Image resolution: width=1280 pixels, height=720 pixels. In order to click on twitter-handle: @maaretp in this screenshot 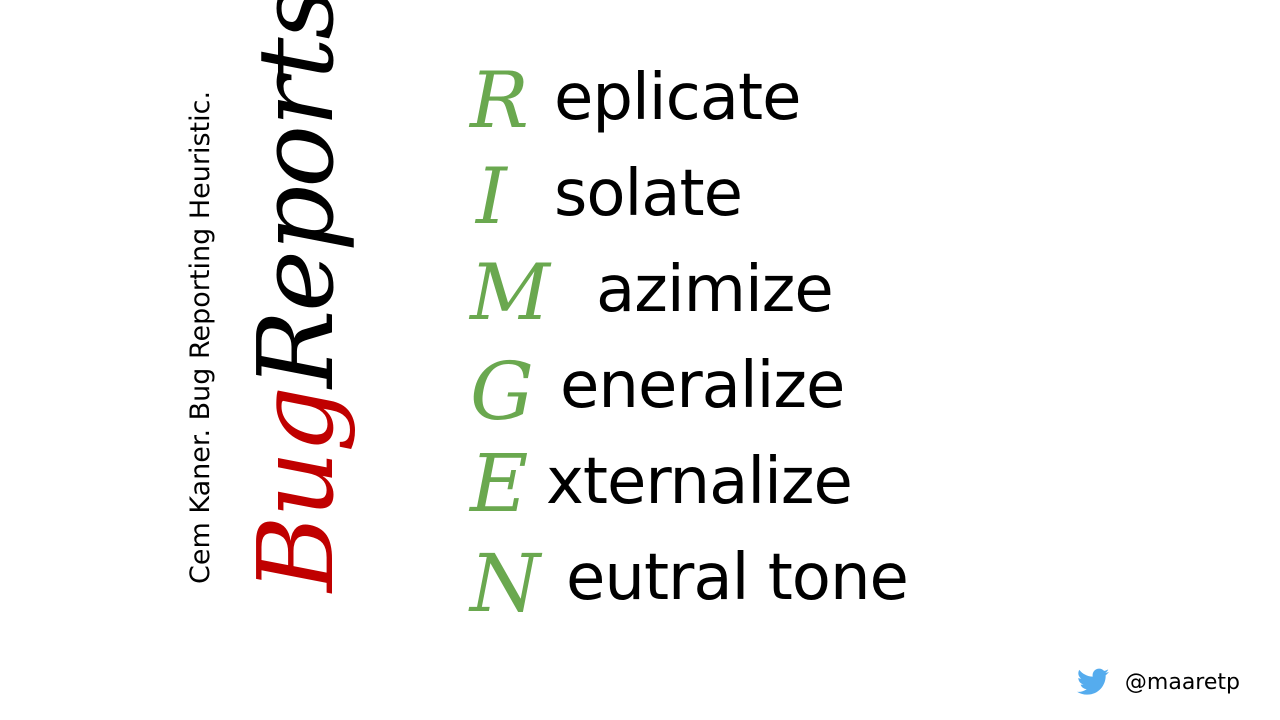, I will do `click(1158, 682)`.